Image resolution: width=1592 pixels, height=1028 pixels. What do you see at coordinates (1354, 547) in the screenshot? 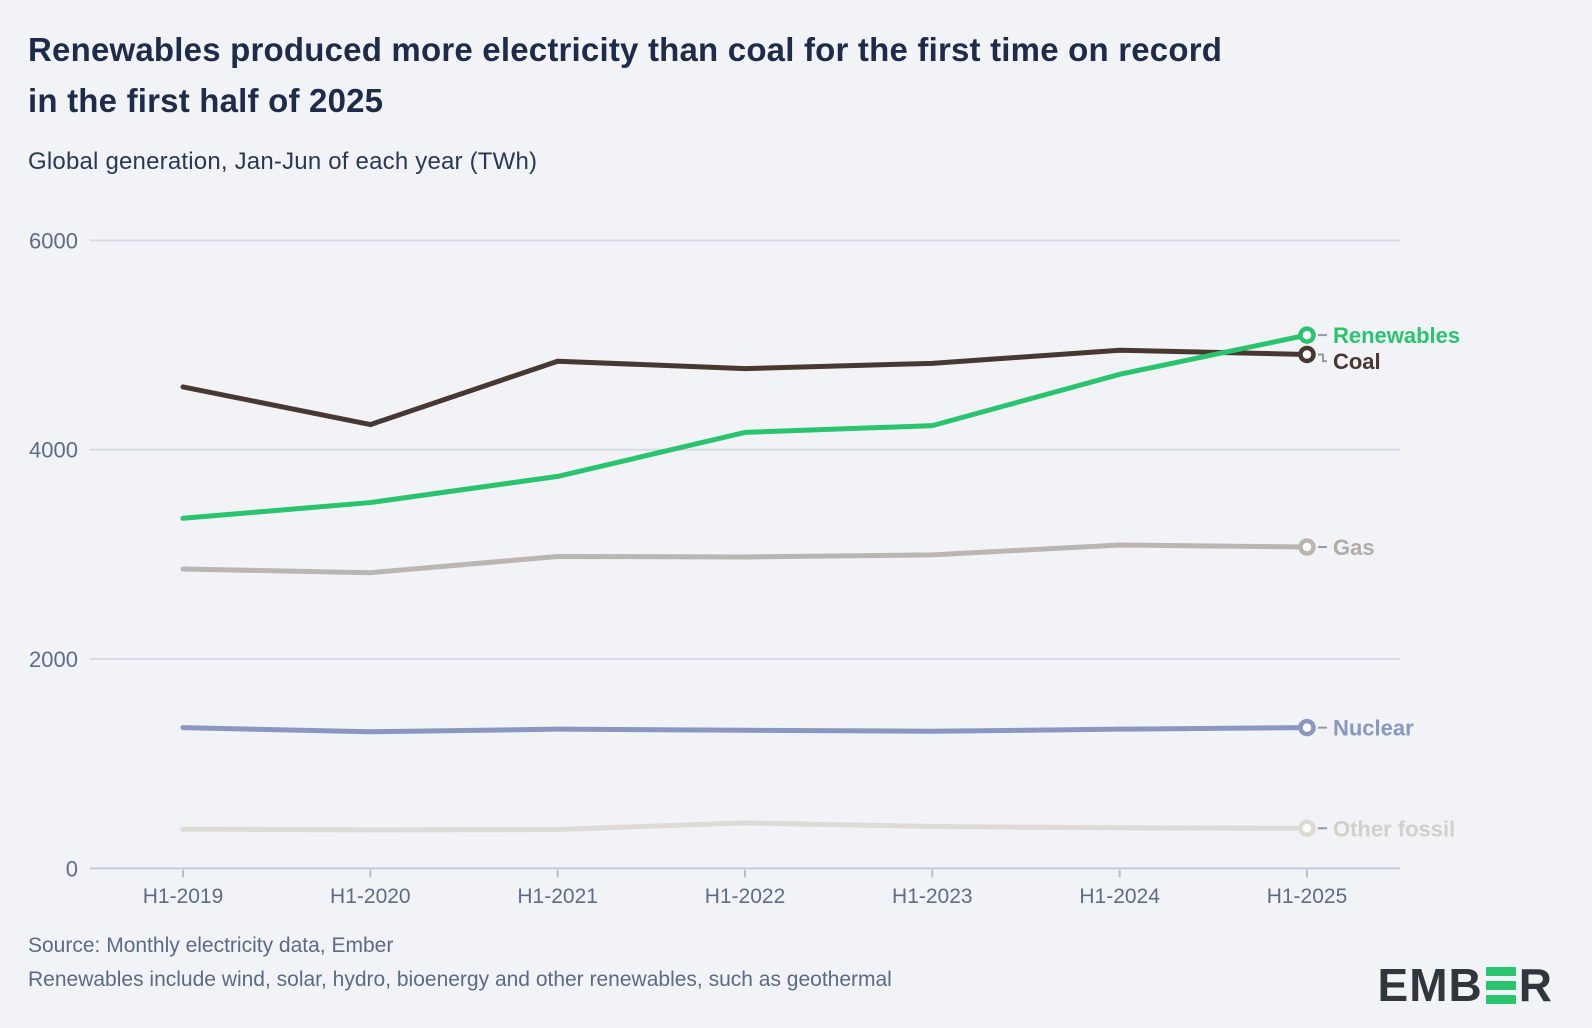
I see `series-label-gas: Gas` at bounding box center [1354, 547].